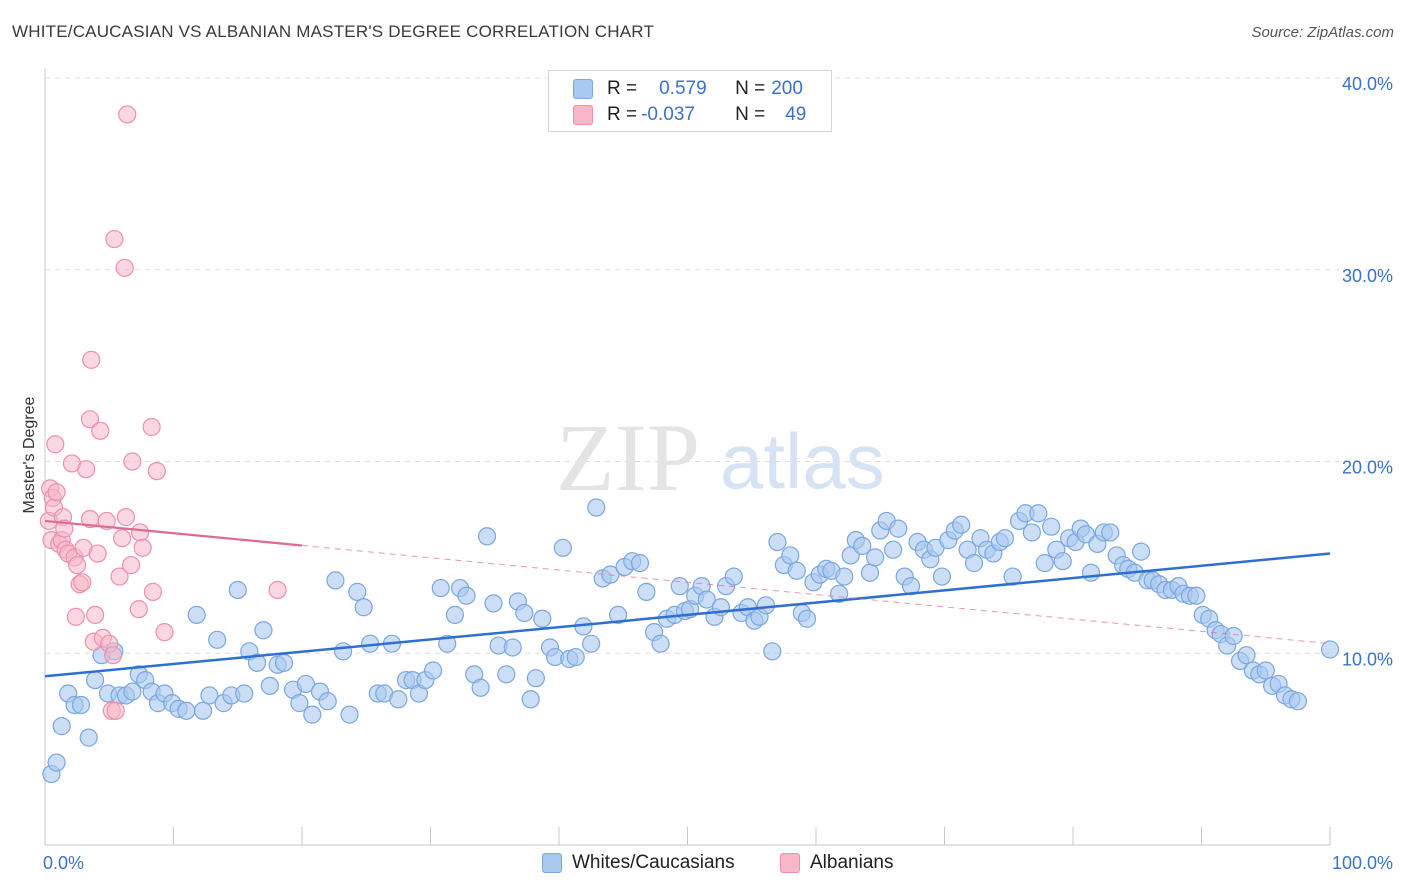 Image resolution: width=1406 pixels, height=892 pixels. What do you see at coordinates (816, 594) in the screenshot?
I see `trend-line-albanians-dashed` at bounding box center [816, 594].